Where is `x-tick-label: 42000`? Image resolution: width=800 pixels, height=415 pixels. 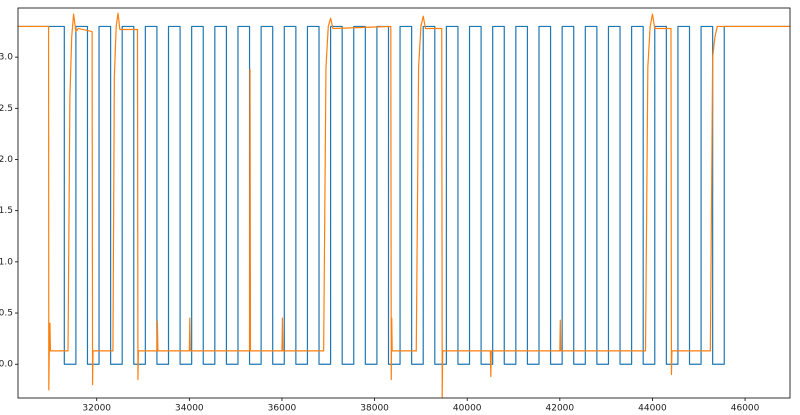 x-tick-label: 42000 is located at coordinates (560, 409).